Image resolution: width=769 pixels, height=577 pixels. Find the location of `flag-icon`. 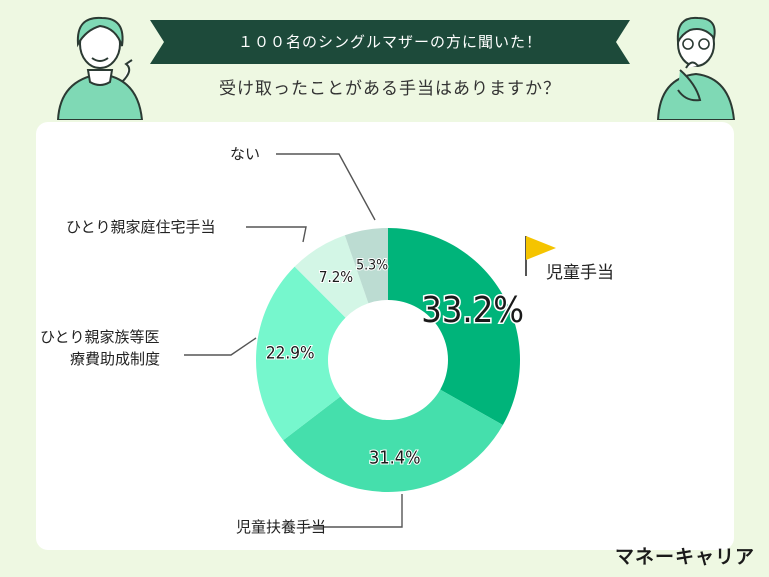

flag-icon is located at coordinates (541, 248).